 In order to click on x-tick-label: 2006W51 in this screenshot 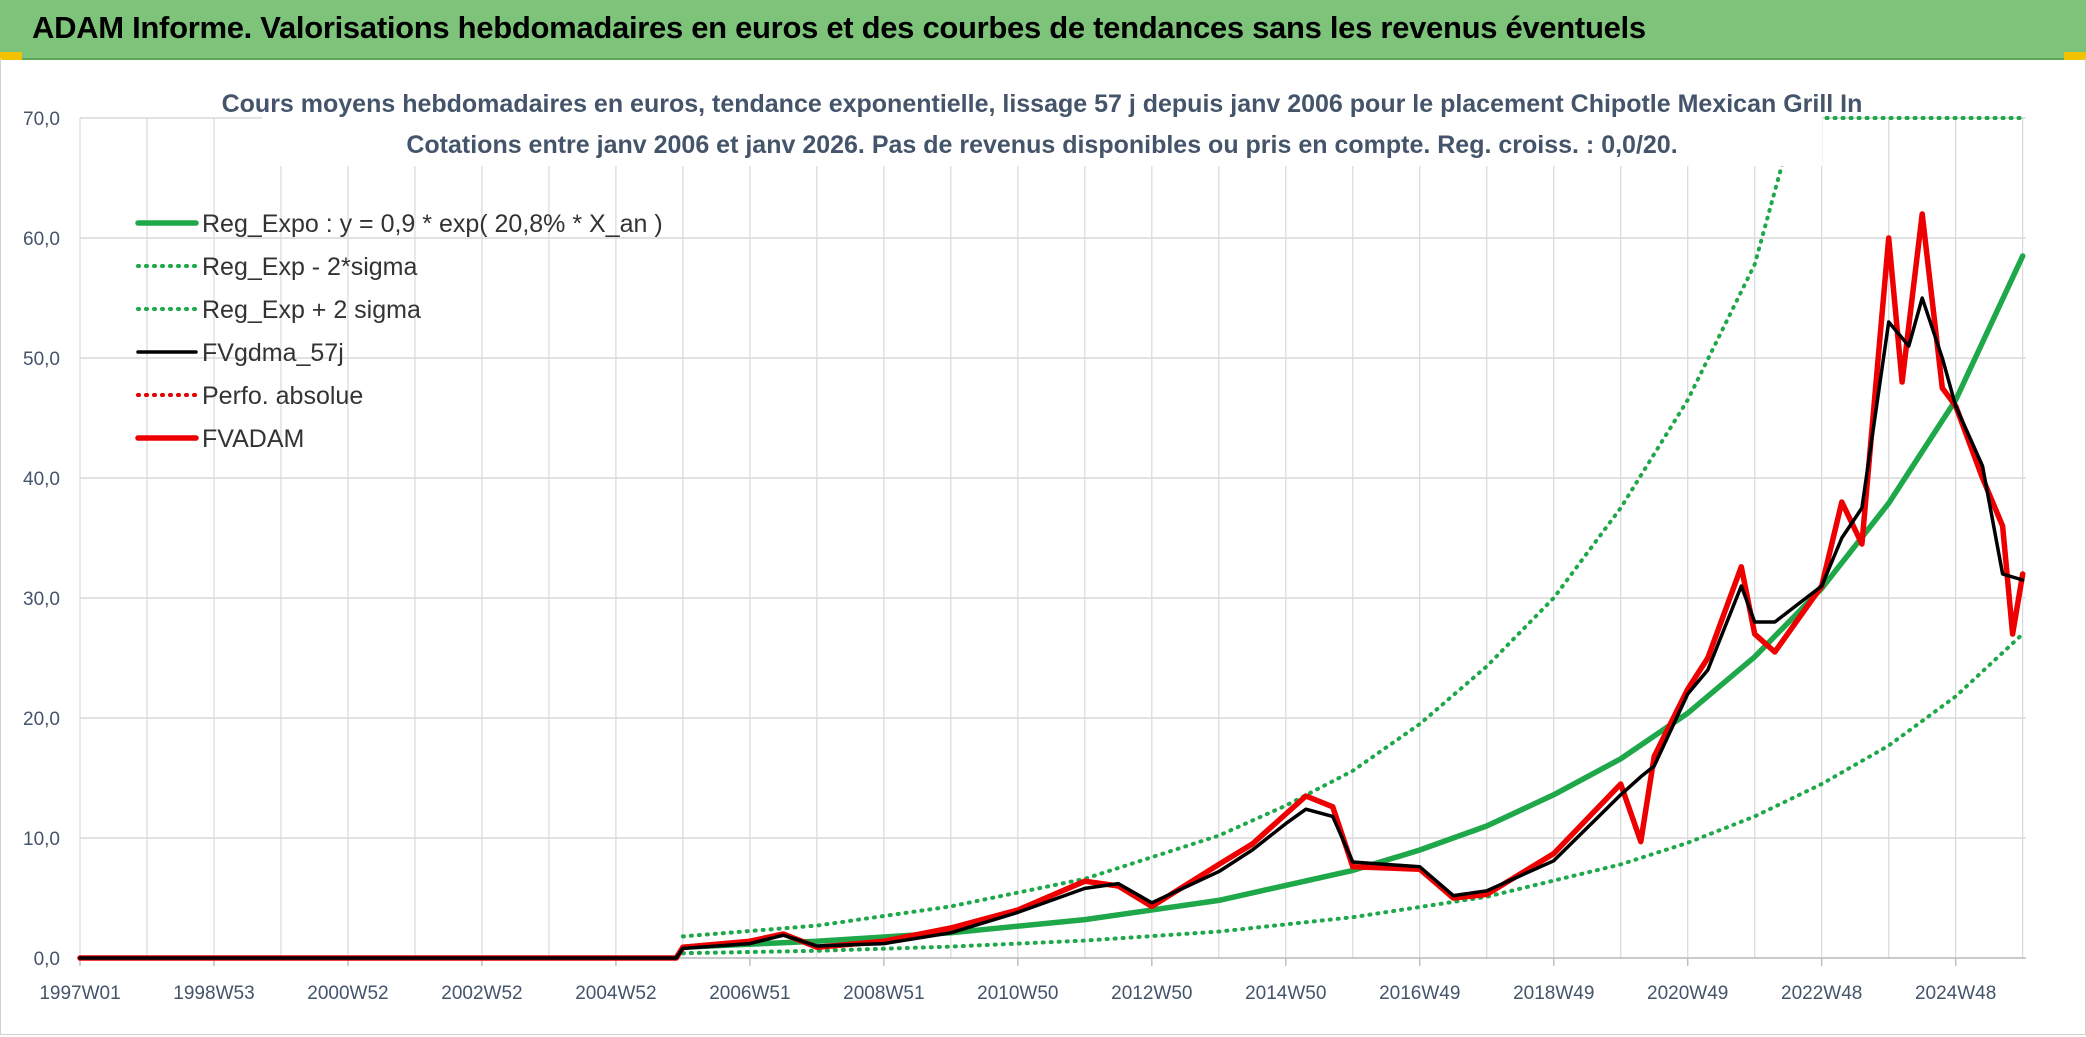, I will do `click(749, 993)`.